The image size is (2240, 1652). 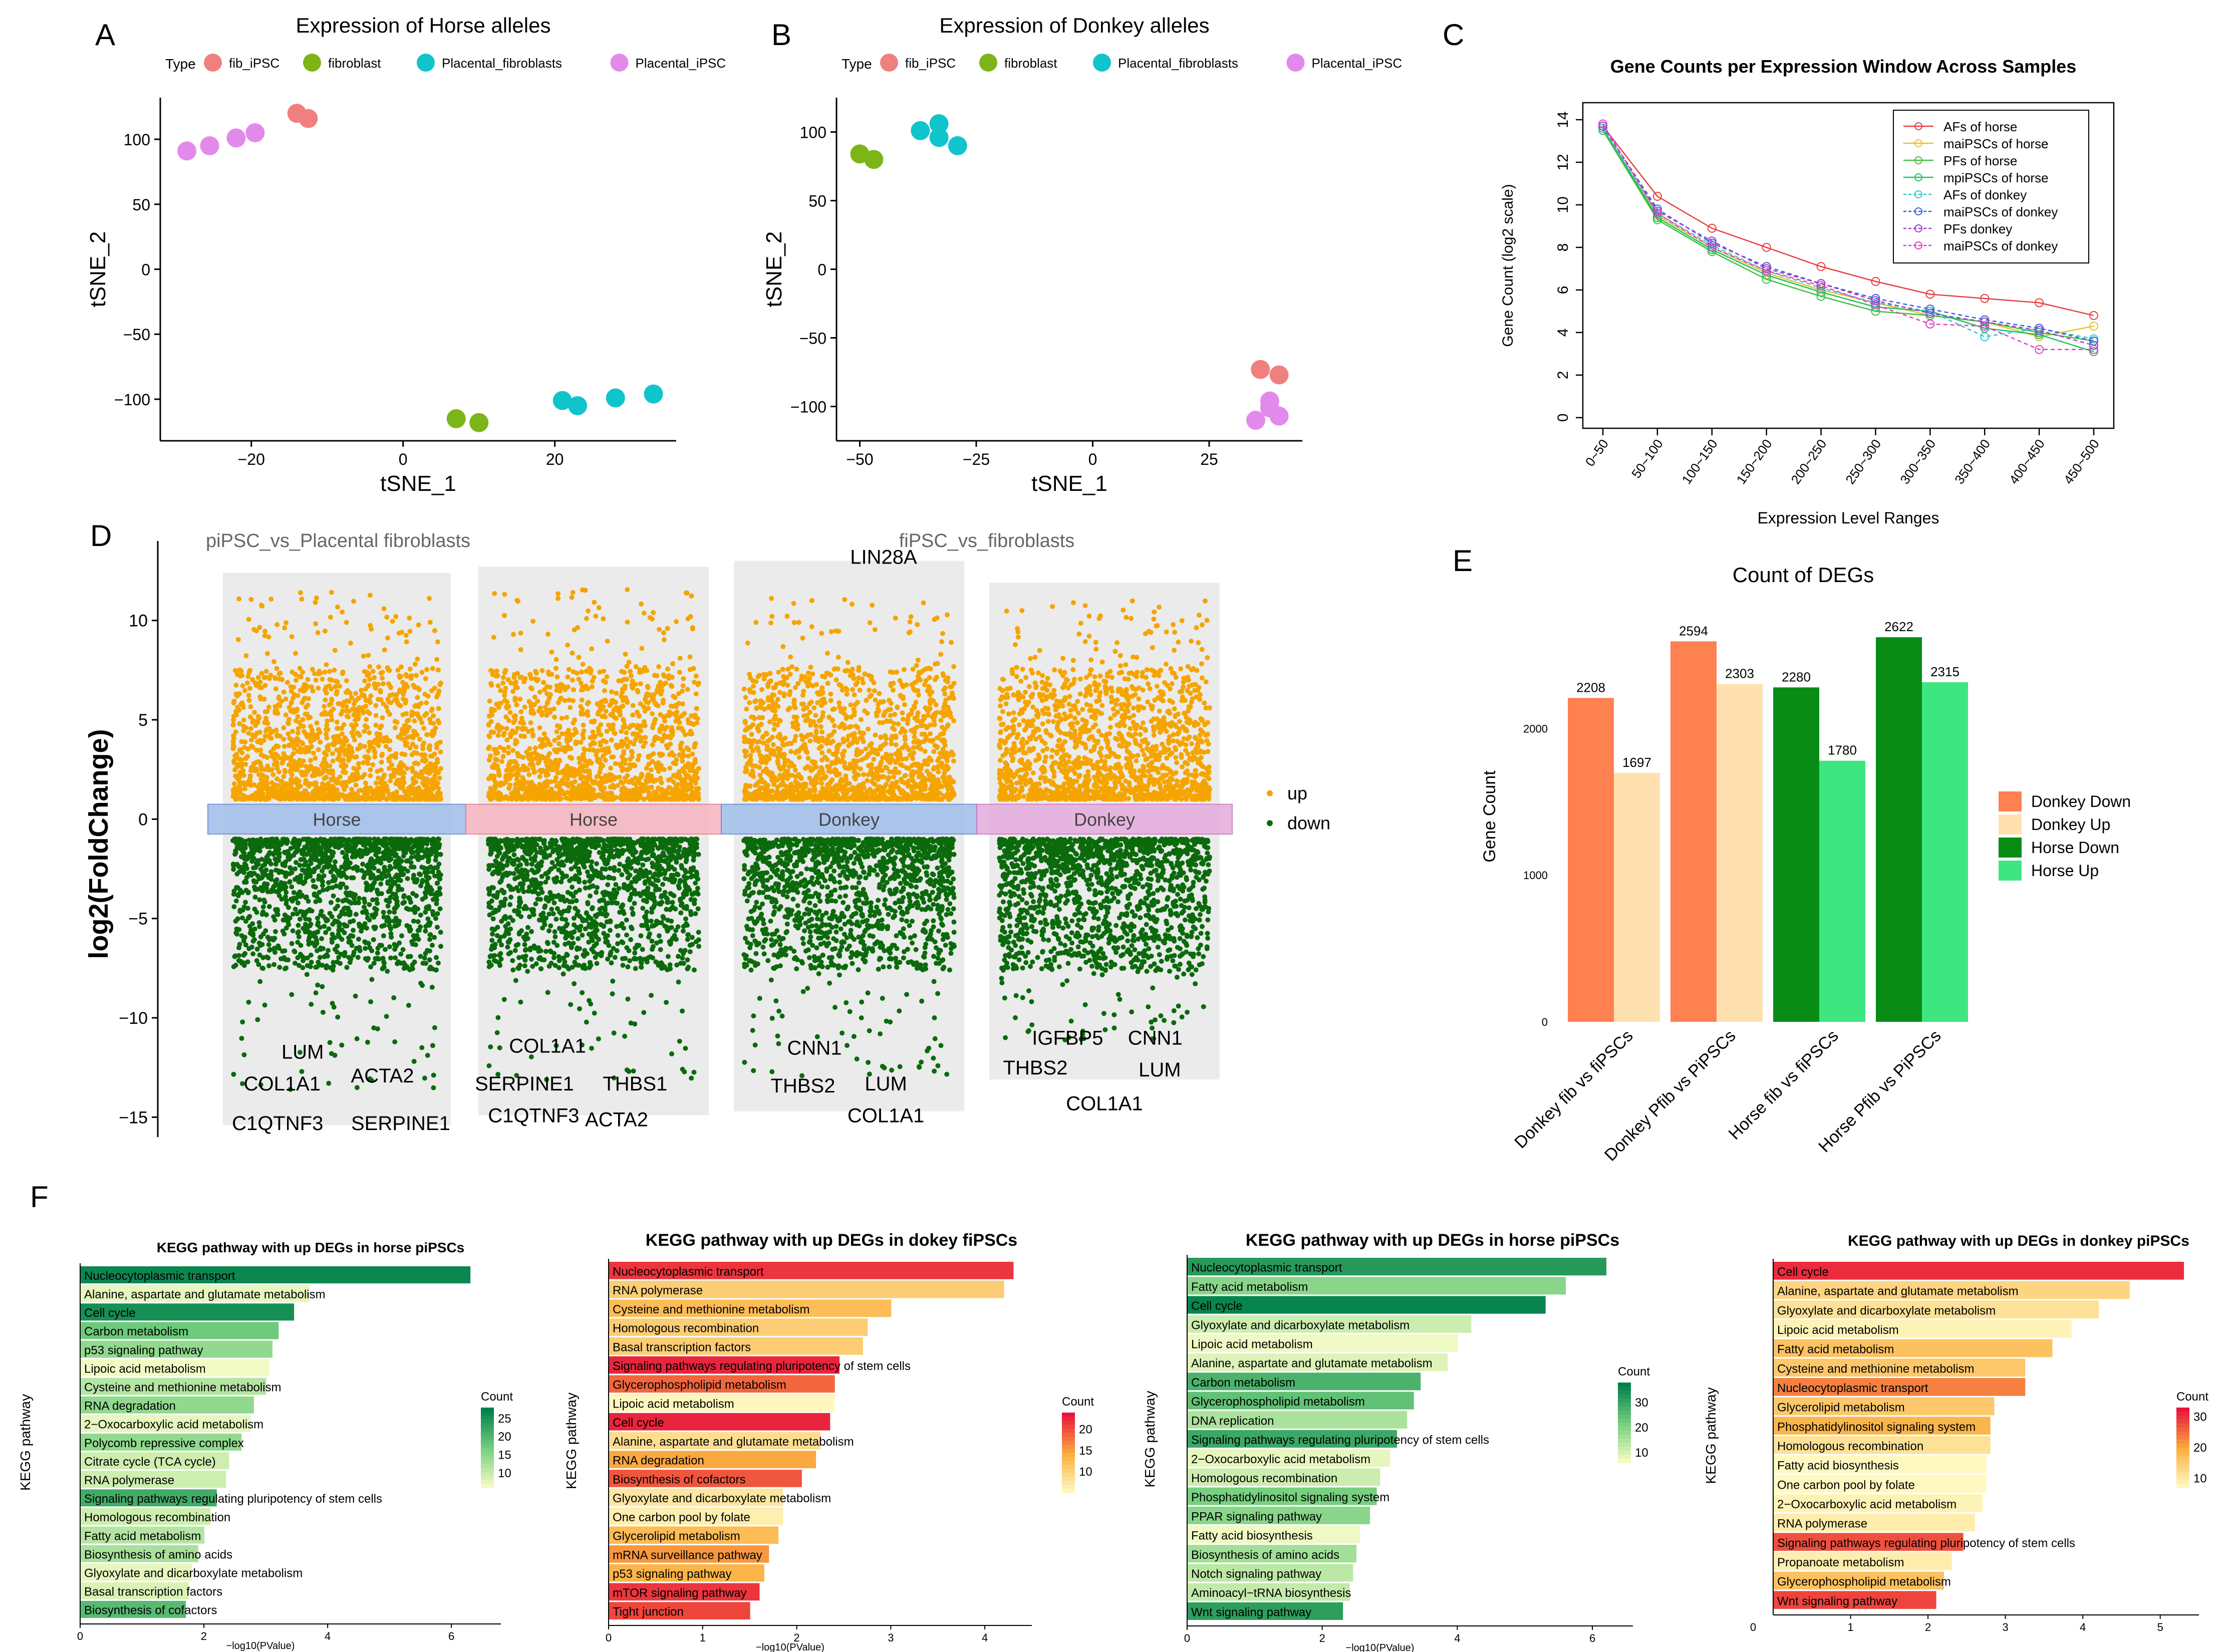 I want to click on gene-label: ACTA2, so click(x=382, y=1076).